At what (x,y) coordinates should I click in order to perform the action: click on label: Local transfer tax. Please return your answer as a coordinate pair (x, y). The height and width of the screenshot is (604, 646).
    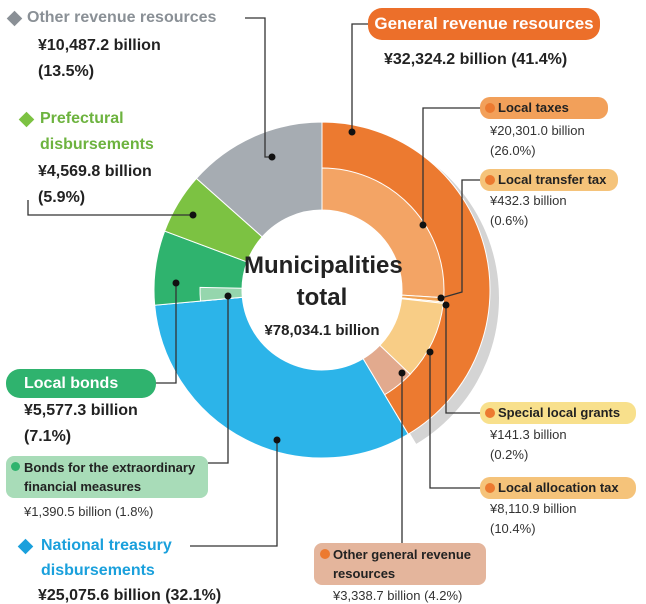
    Looking at the image, I should click on (549, 180).